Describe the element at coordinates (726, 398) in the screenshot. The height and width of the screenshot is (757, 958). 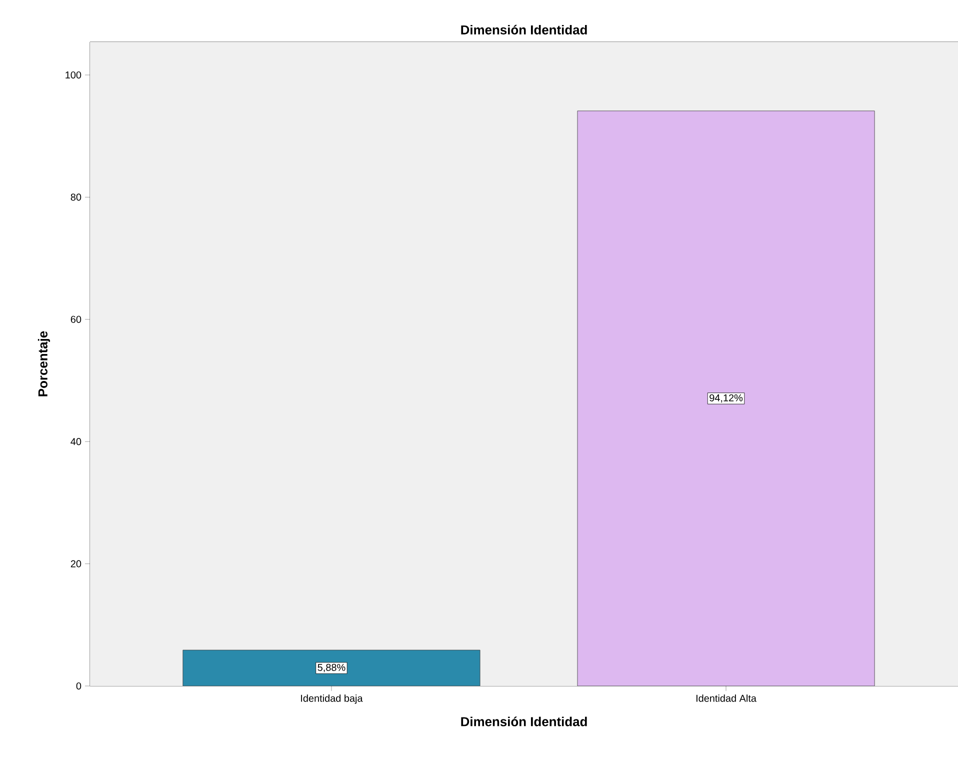
I see `data-label: 94,12%` at that location.